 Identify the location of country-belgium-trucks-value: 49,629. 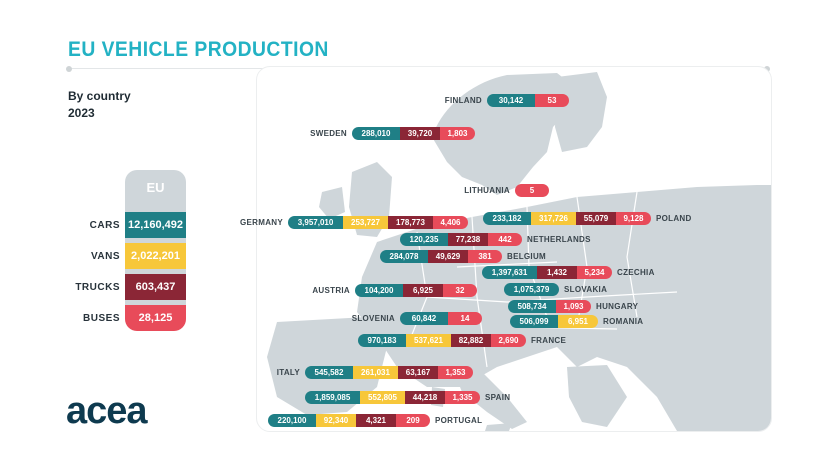
(448, 256).